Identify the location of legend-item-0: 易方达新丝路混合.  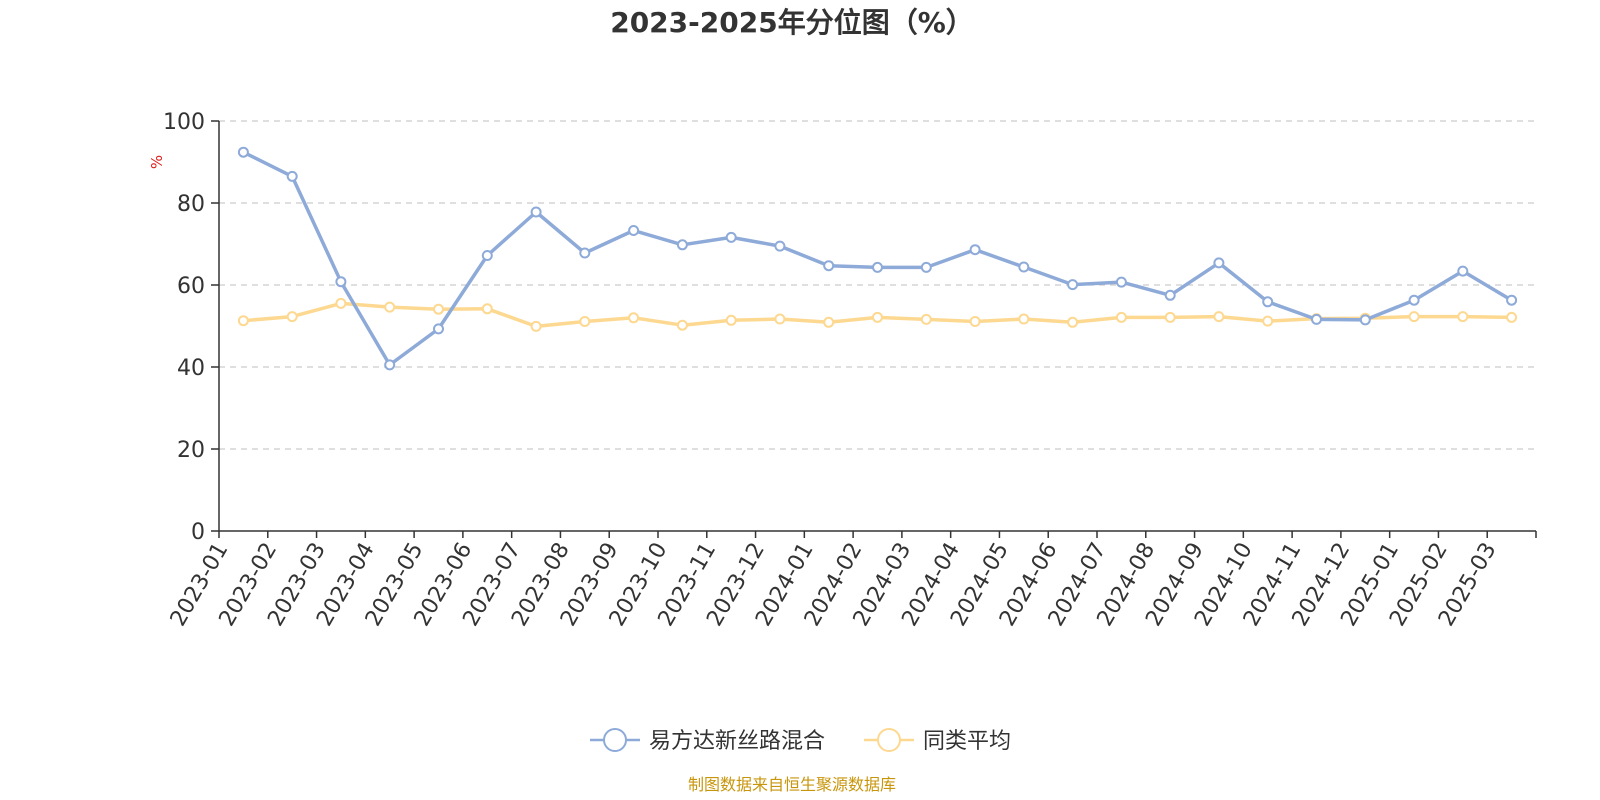
(707, 741).